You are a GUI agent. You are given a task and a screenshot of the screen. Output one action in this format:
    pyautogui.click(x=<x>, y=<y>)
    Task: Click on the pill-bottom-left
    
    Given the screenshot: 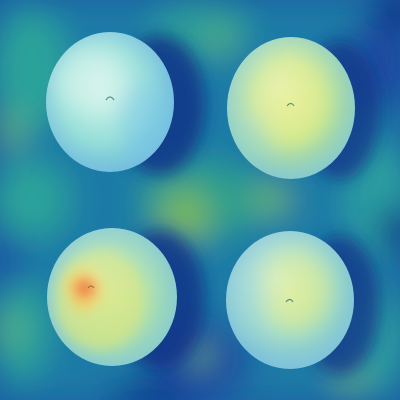 What is the action you would take?
    pyautogui.click(x=112, y=297)
    